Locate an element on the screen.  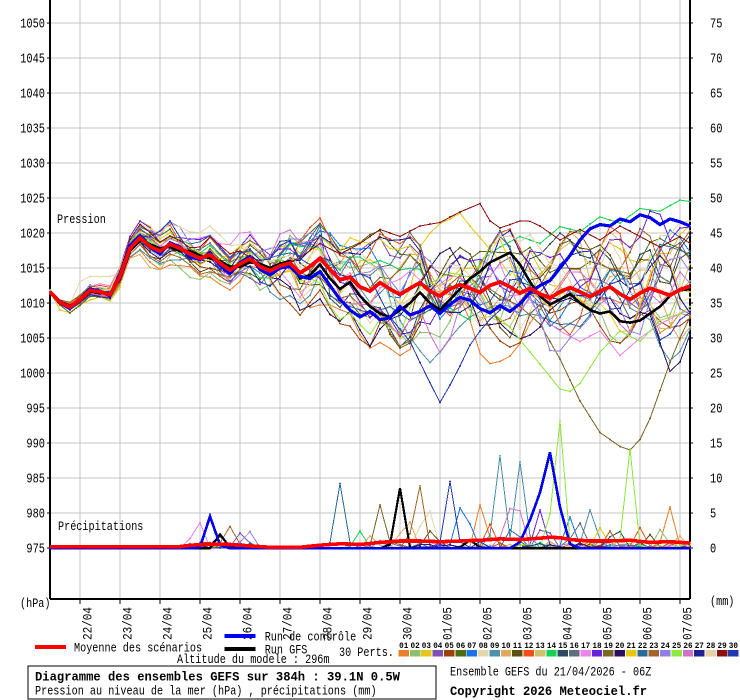
svg-text: 18 is located at coordinates (596, 646).